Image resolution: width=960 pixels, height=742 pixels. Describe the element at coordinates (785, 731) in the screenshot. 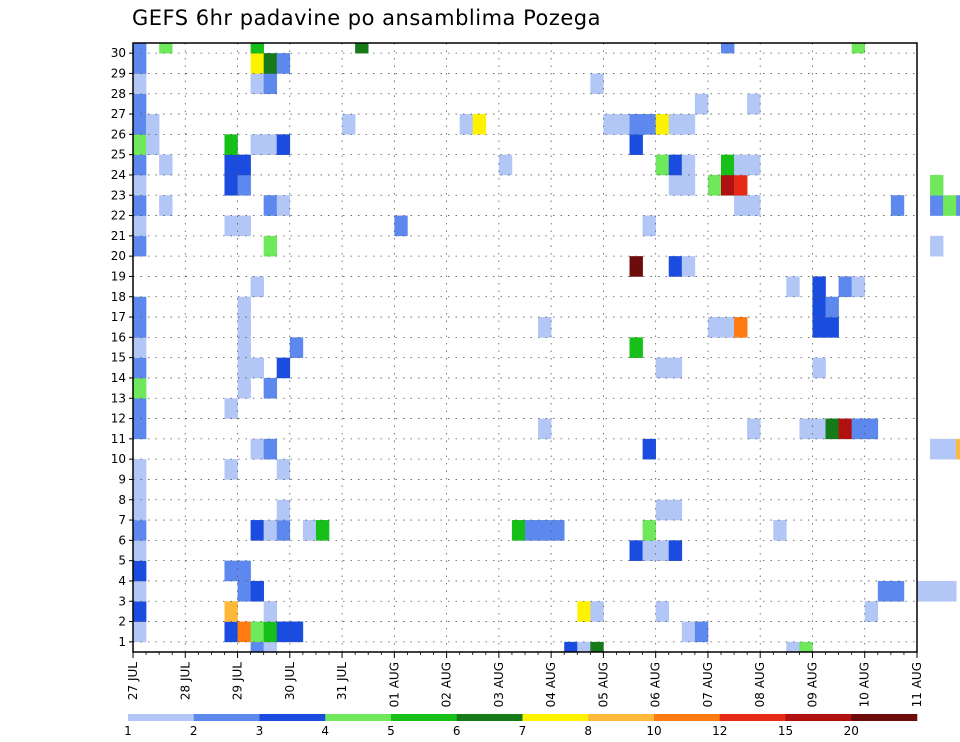

I see `legend-label: 15` at that location.